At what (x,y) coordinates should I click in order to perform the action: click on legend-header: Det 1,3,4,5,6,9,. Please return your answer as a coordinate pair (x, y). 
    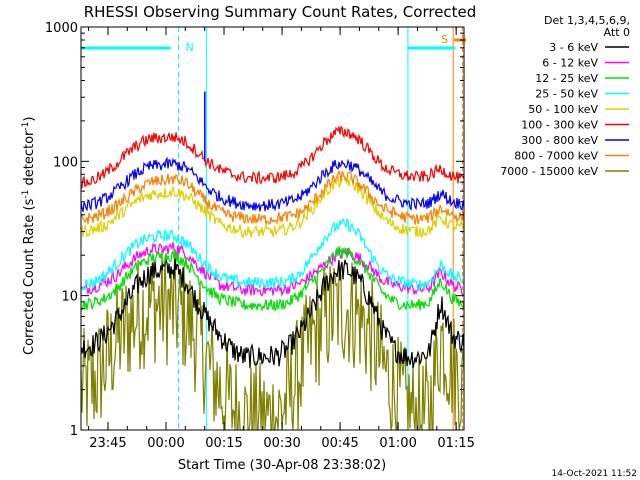
    Looking at the image, I should click on (587, 20).